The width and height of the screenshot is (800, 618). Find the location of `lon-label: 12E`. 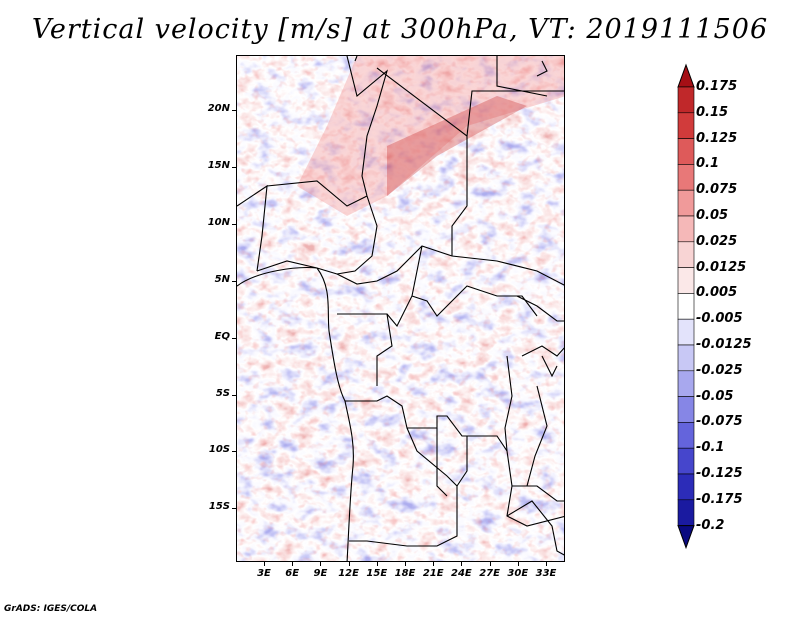

lon-label: 12E is located at coordinates (348, 573).